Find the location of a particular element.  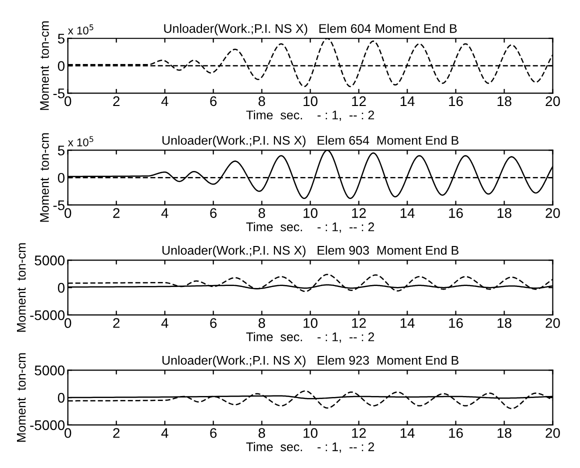

chart-title: Unloader(Work.;P.I. NS X) Elem 923 Moment End B is located at coordinates (310, 362).